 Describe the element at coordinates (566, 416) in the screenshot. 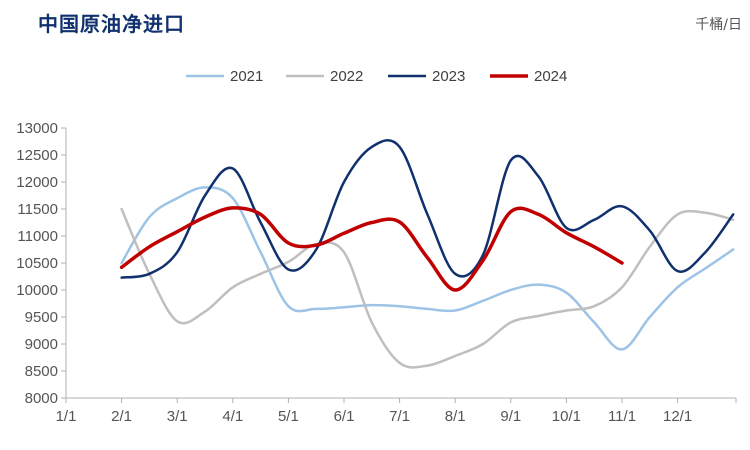

I see `x-tick-label: 10/1` at that location.